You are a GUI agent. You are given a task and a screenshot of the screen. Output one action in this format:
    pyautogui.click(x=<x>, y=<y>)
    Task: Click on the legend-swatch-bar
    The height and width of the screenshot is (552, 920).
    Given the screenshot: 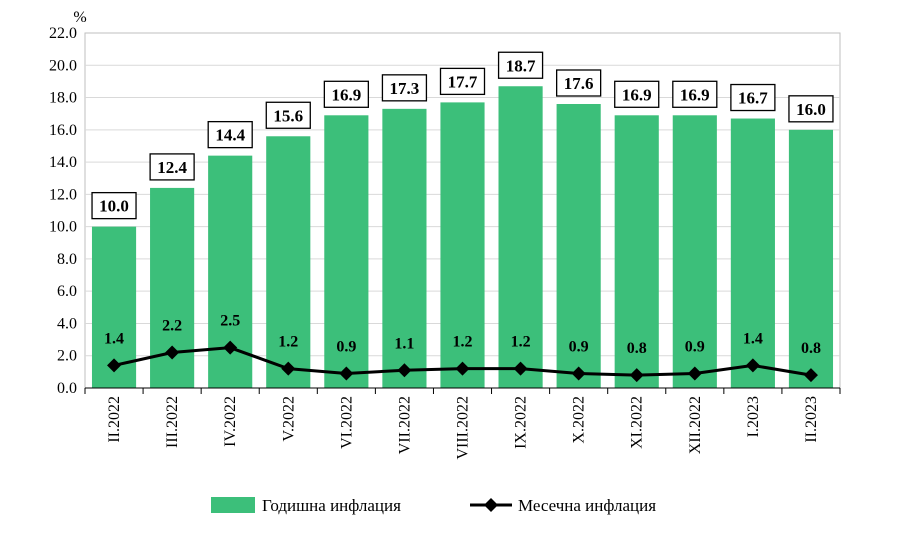 What is the action you would take?
    pyautogui.click(x=233, y=505)
    